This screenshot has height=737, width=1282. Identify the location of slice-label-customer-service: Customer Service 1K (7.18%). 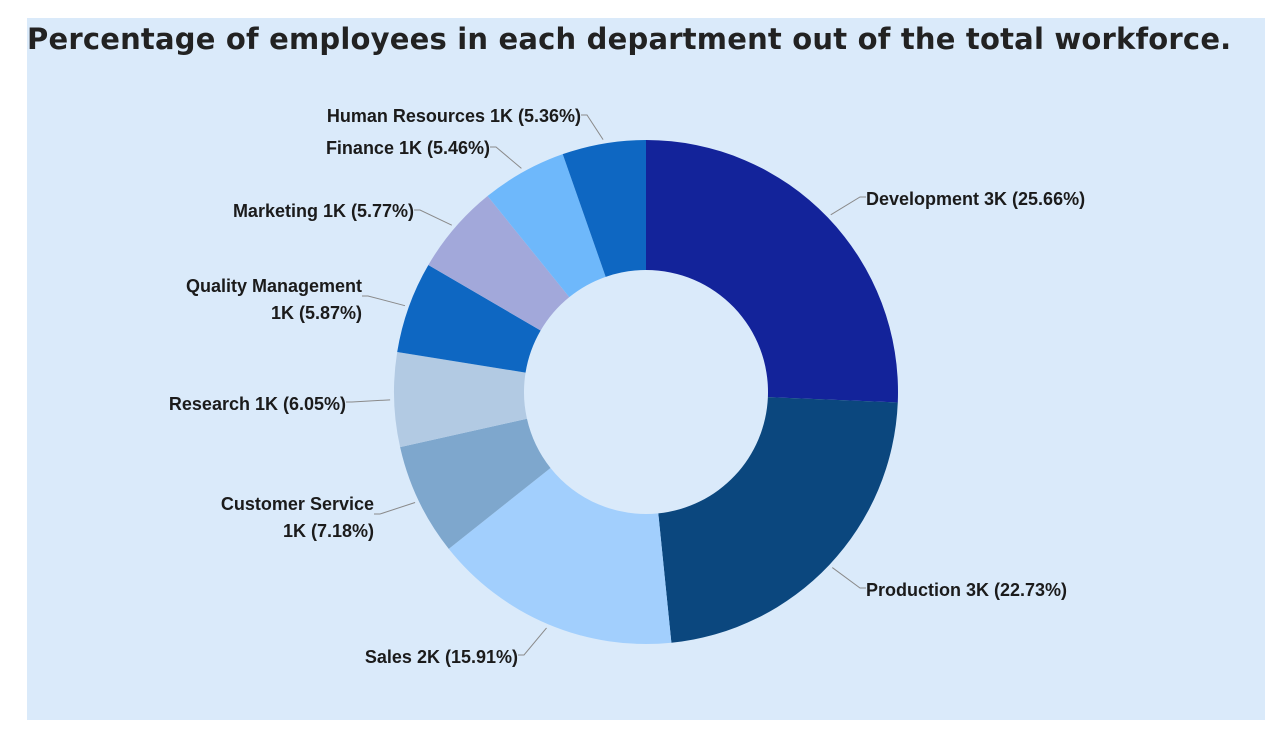
(297, 517).